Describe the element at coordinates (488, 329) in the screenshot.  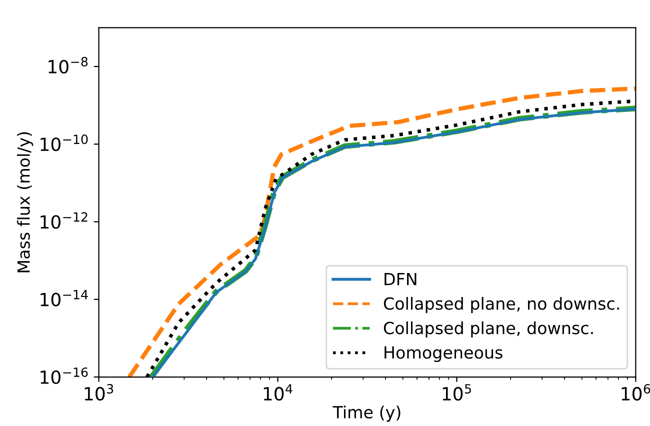
I see `legend-label: Collapsed plane, downsc.` at that location.